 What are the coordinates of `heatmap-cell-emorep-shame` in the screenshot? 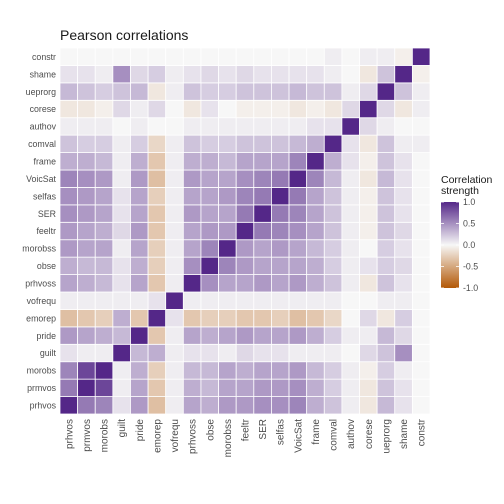 It's located at (403, 318).